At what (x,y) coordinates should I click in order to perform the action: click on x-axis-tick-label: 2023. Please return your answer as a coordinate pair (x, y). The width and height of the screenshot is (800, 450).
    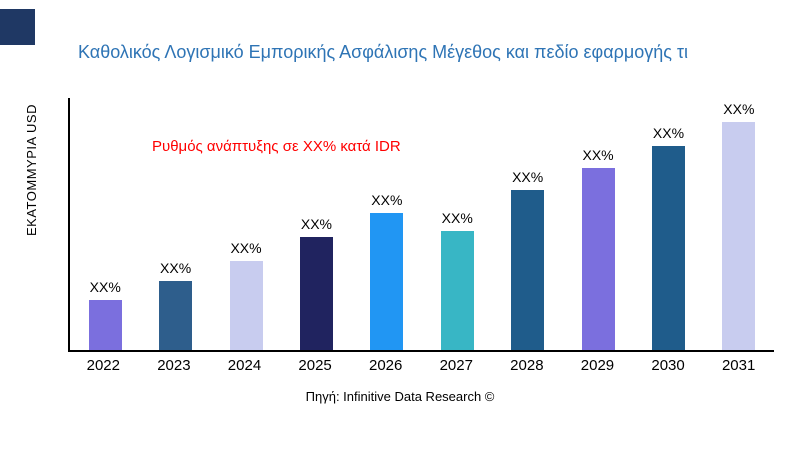
    Looking at the image, I should click on (174, 365).